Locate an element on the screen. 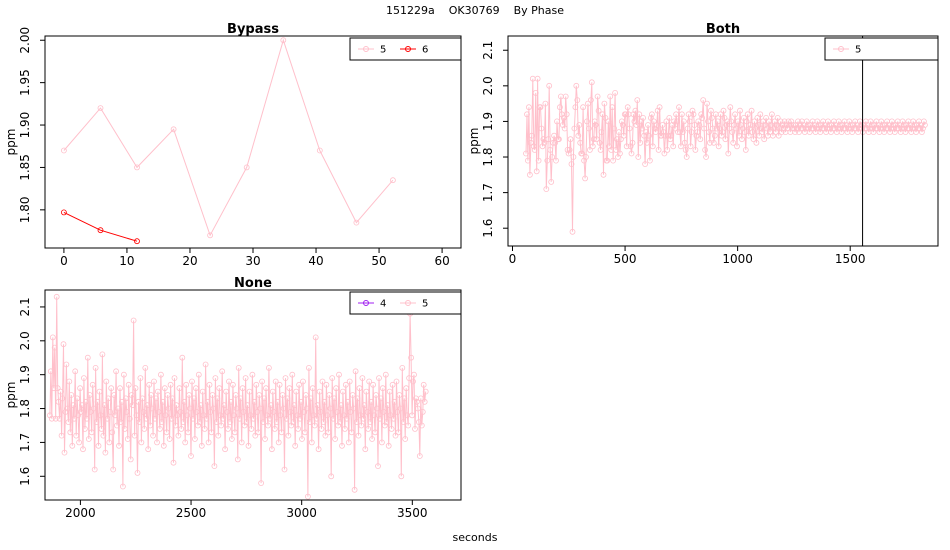 The height and width of the screenshot is (550, 950). x-tick-label: 3000 is located at coordinates (301, 513).